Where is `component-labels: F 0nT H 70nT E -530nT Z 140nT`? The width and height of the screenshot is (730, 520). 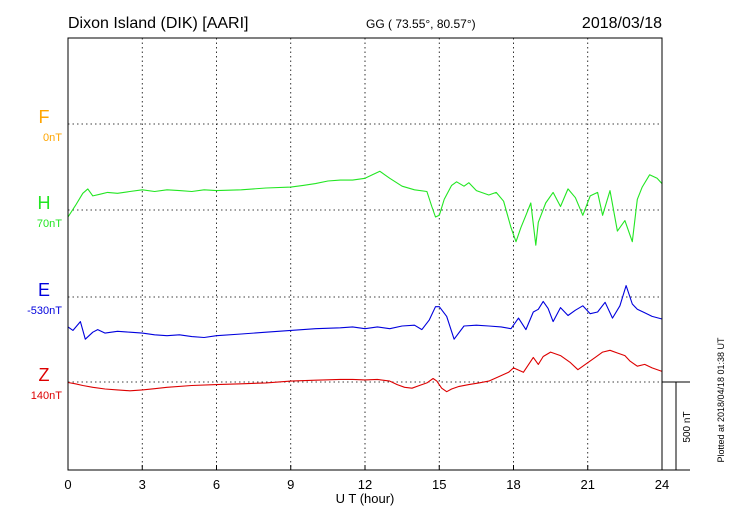
component-labels: F 0nT H 70nT E -530nT Z 140nT is located at coordinates (44, 254).